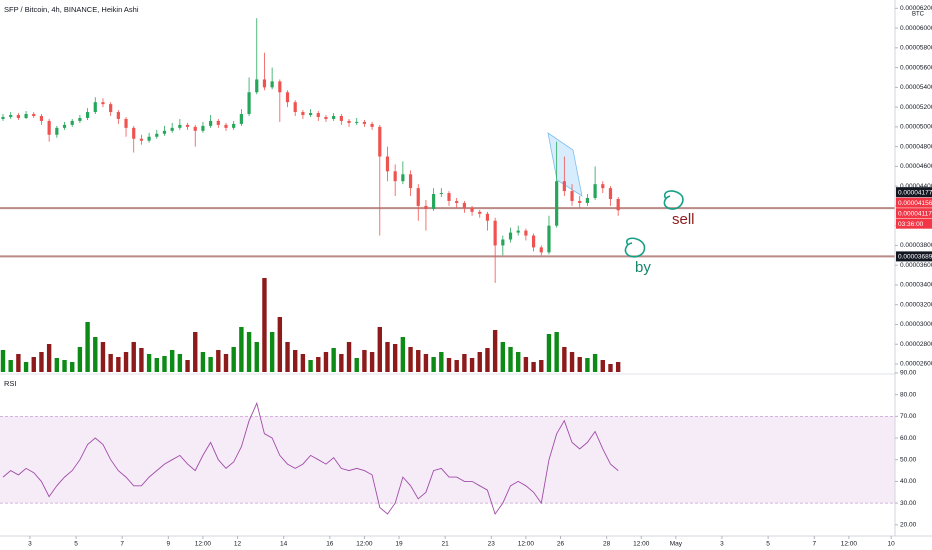 The image size is (932, 550). What do you see at coordinates (916, 166) in the screenshot?
I see `y-tick-label: 0.00004600` at bounding box center [916, 166].